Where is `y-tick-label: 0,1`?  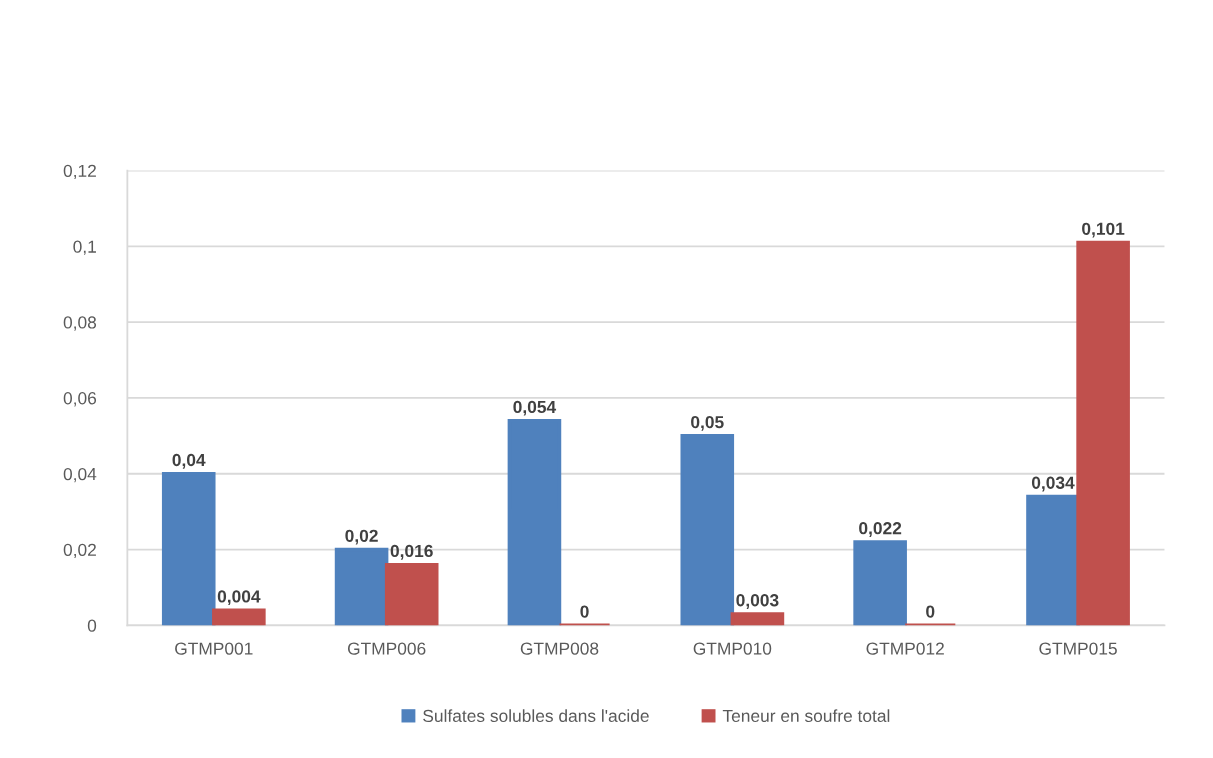
y-tick-label: 0,1 is located at coordinates (84, 247).